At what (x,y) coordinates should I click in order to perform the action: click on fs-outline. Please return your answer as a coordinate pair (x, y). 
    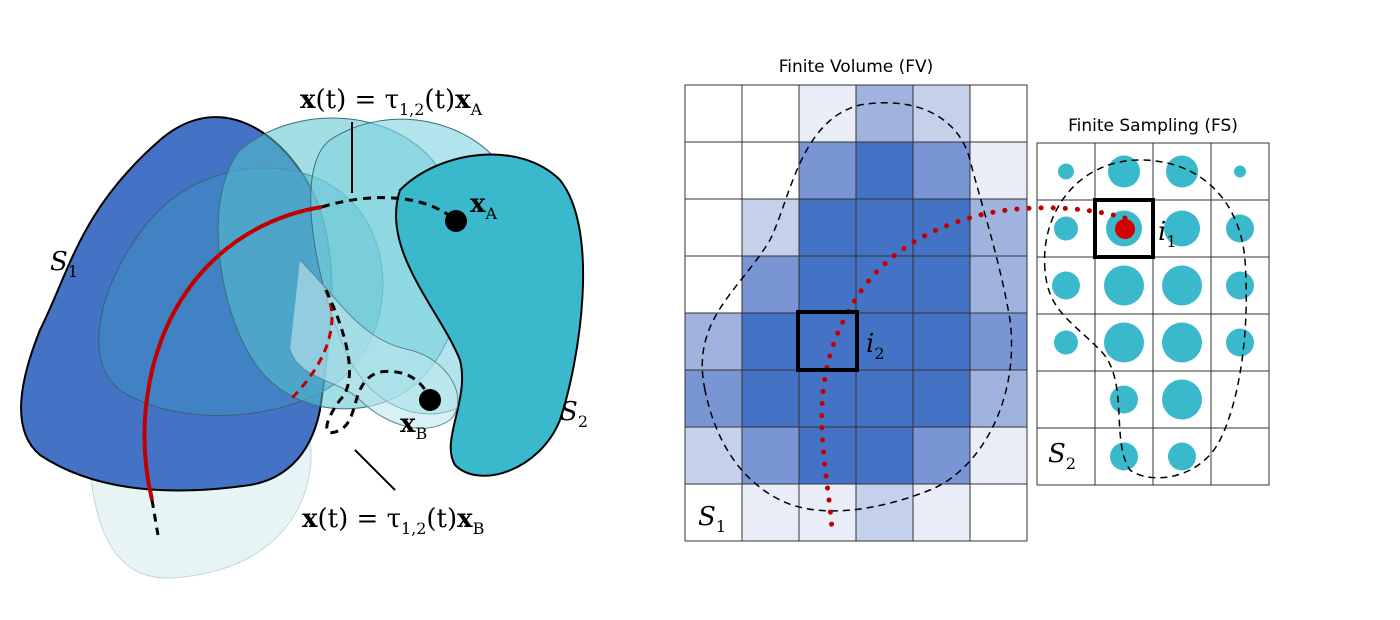
    Looking at the image, I should click on (1145, 319).